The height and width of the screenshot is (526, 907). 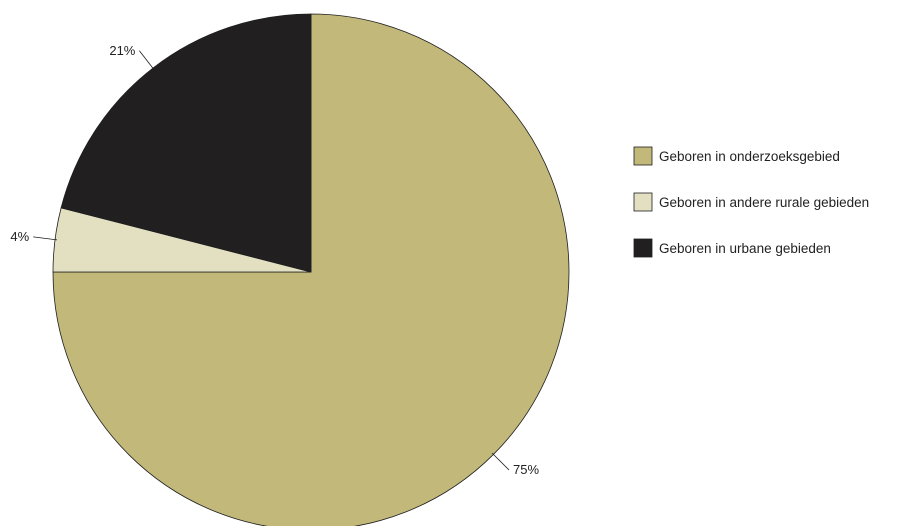 What do you see at coordinates (745, 248) in the screenshot?
I see `legend-label: Geboren in urbane gebieden` at bounding box center [745, 248].